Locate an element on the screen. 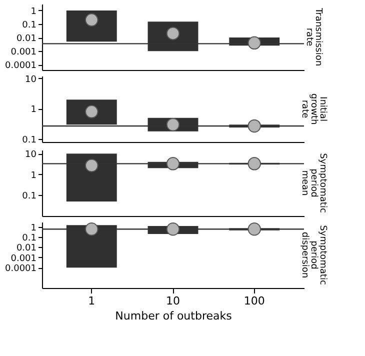 Image resolution: width=365 pixels, height=356 pixels. y-axis-title: Transmission rate is located at coordinates (313, 36).